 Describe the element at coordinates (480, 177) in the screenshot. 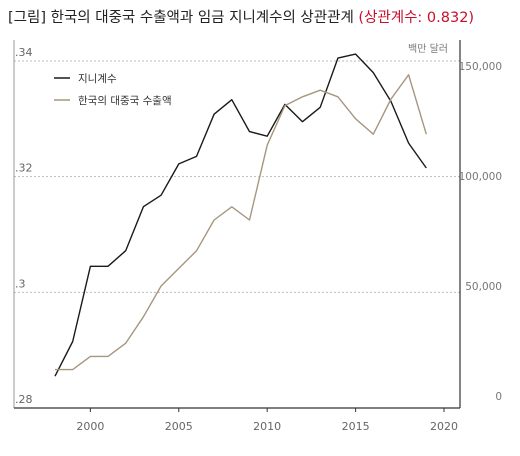

I see `right-tick-label: 100,000` at that location.